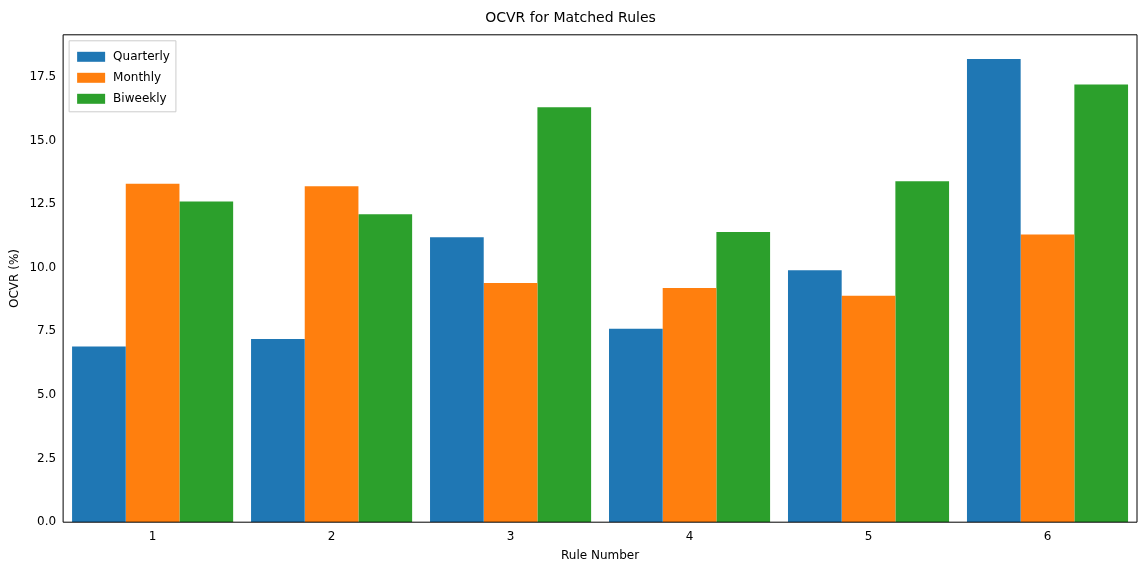 Image resolution: width=1140 pixels, height=567 pixels. Describe the element at coordinates (47, 457) in the screenshot. I see `y-tick-label: 2.5` at that location.